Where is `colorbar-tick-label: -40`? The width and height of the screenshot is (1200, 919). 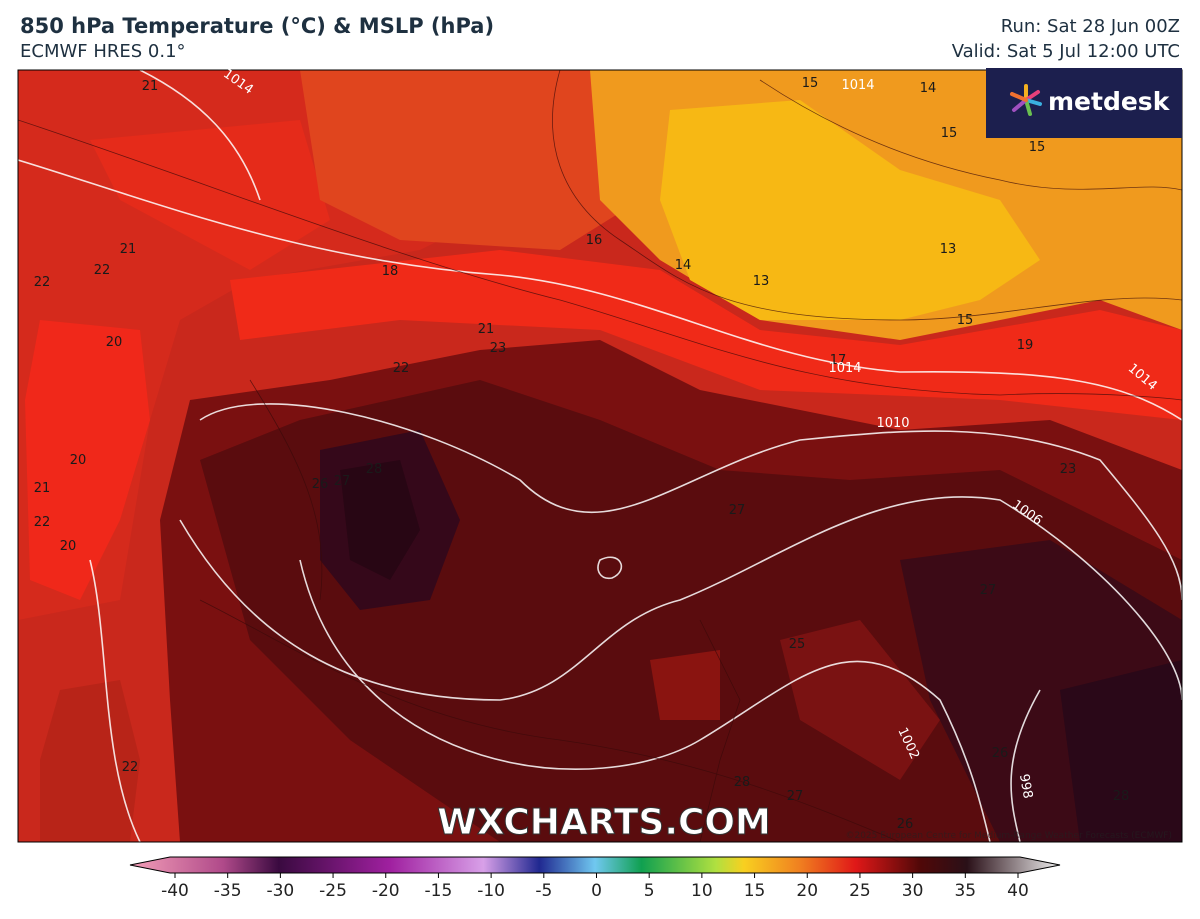 colorbar-tick-label: -40 is located at coordinates (175, 891).